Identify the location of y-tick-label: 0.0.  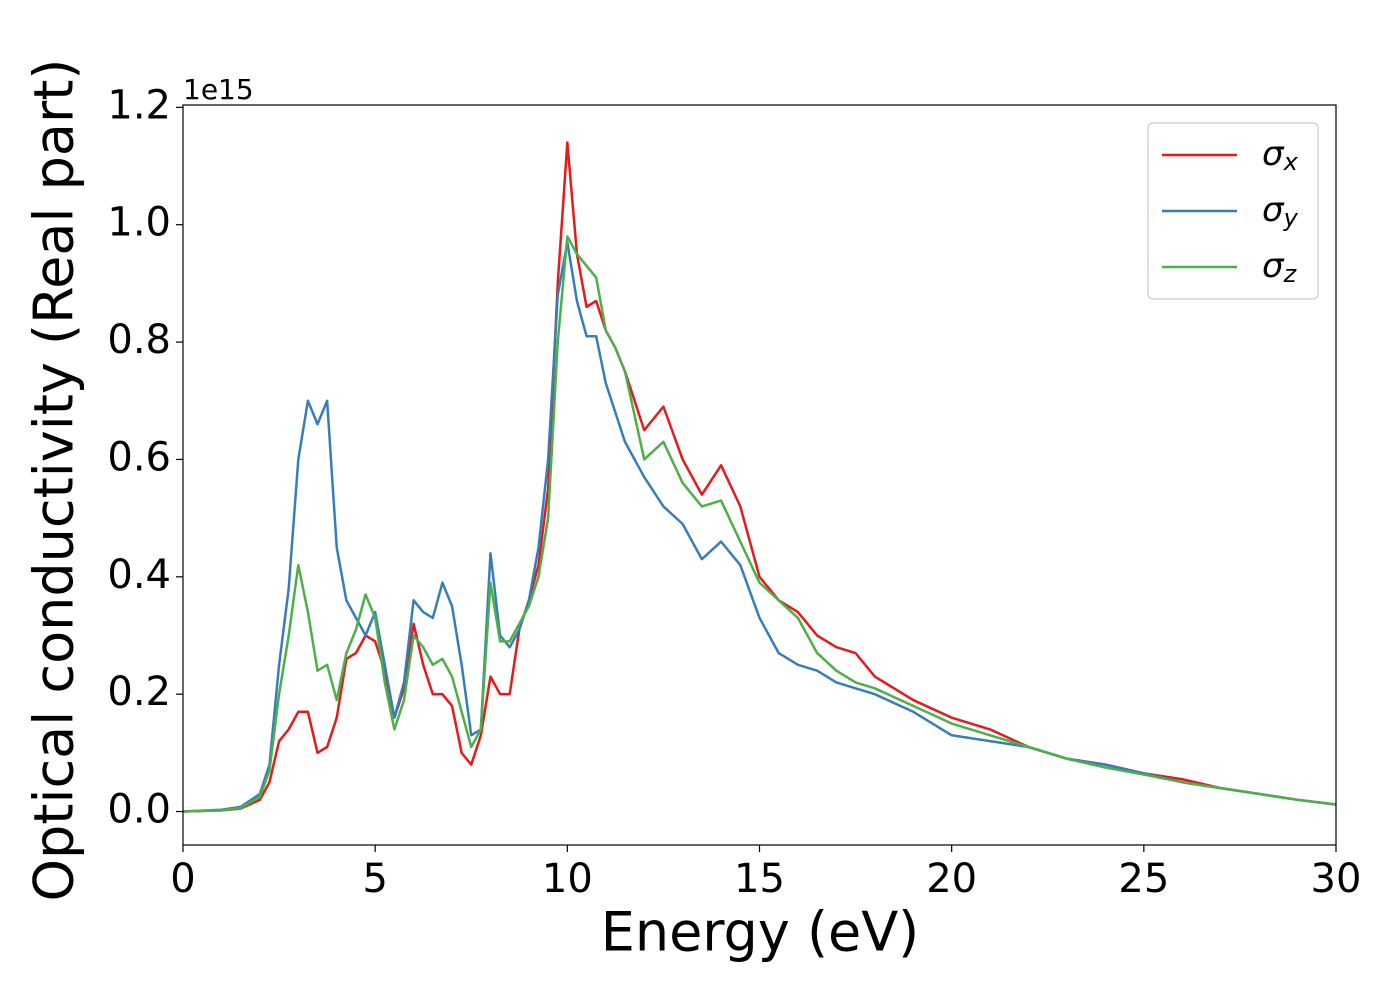
(139, 810).